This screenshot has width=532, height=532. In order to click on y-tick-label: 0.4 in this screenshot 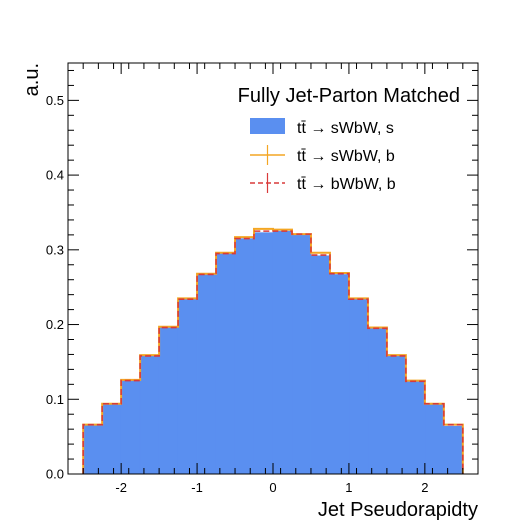, I will do `click(55, 175)`.